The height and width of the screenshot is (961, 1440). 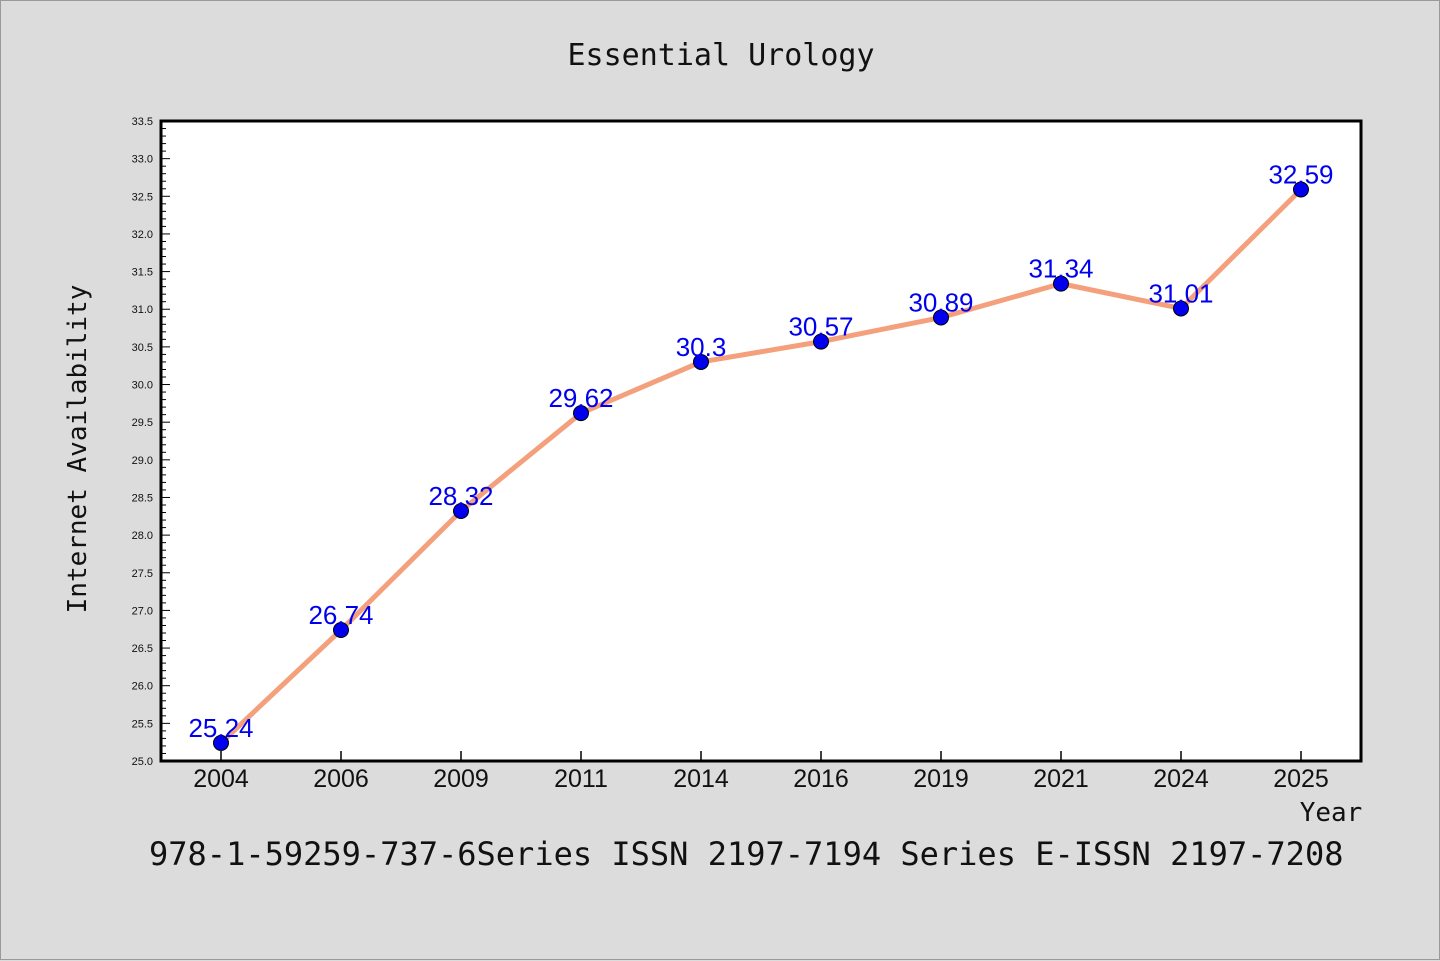 What do you see at coordinates (142, 386) in the screenshot?
I see `y-tick-label: 30.0` at bounding box center [142, 386].